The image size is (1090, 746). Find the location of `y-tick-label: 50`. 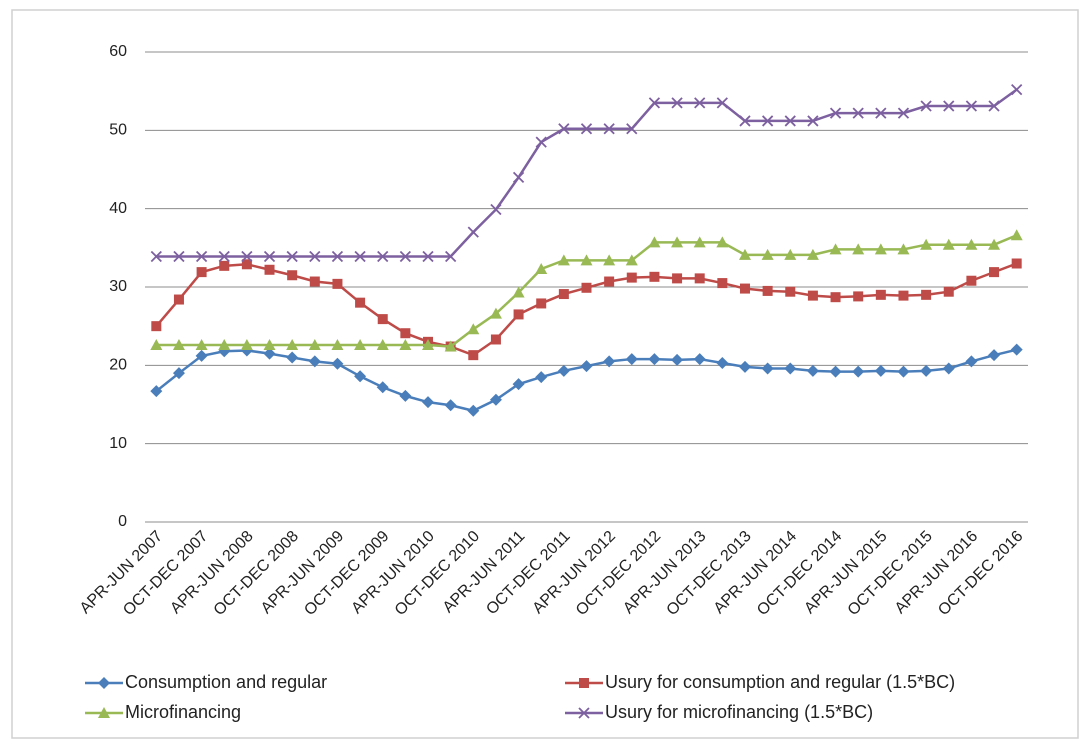

y-tick-label: 50 is located at coordinates (118, 130).